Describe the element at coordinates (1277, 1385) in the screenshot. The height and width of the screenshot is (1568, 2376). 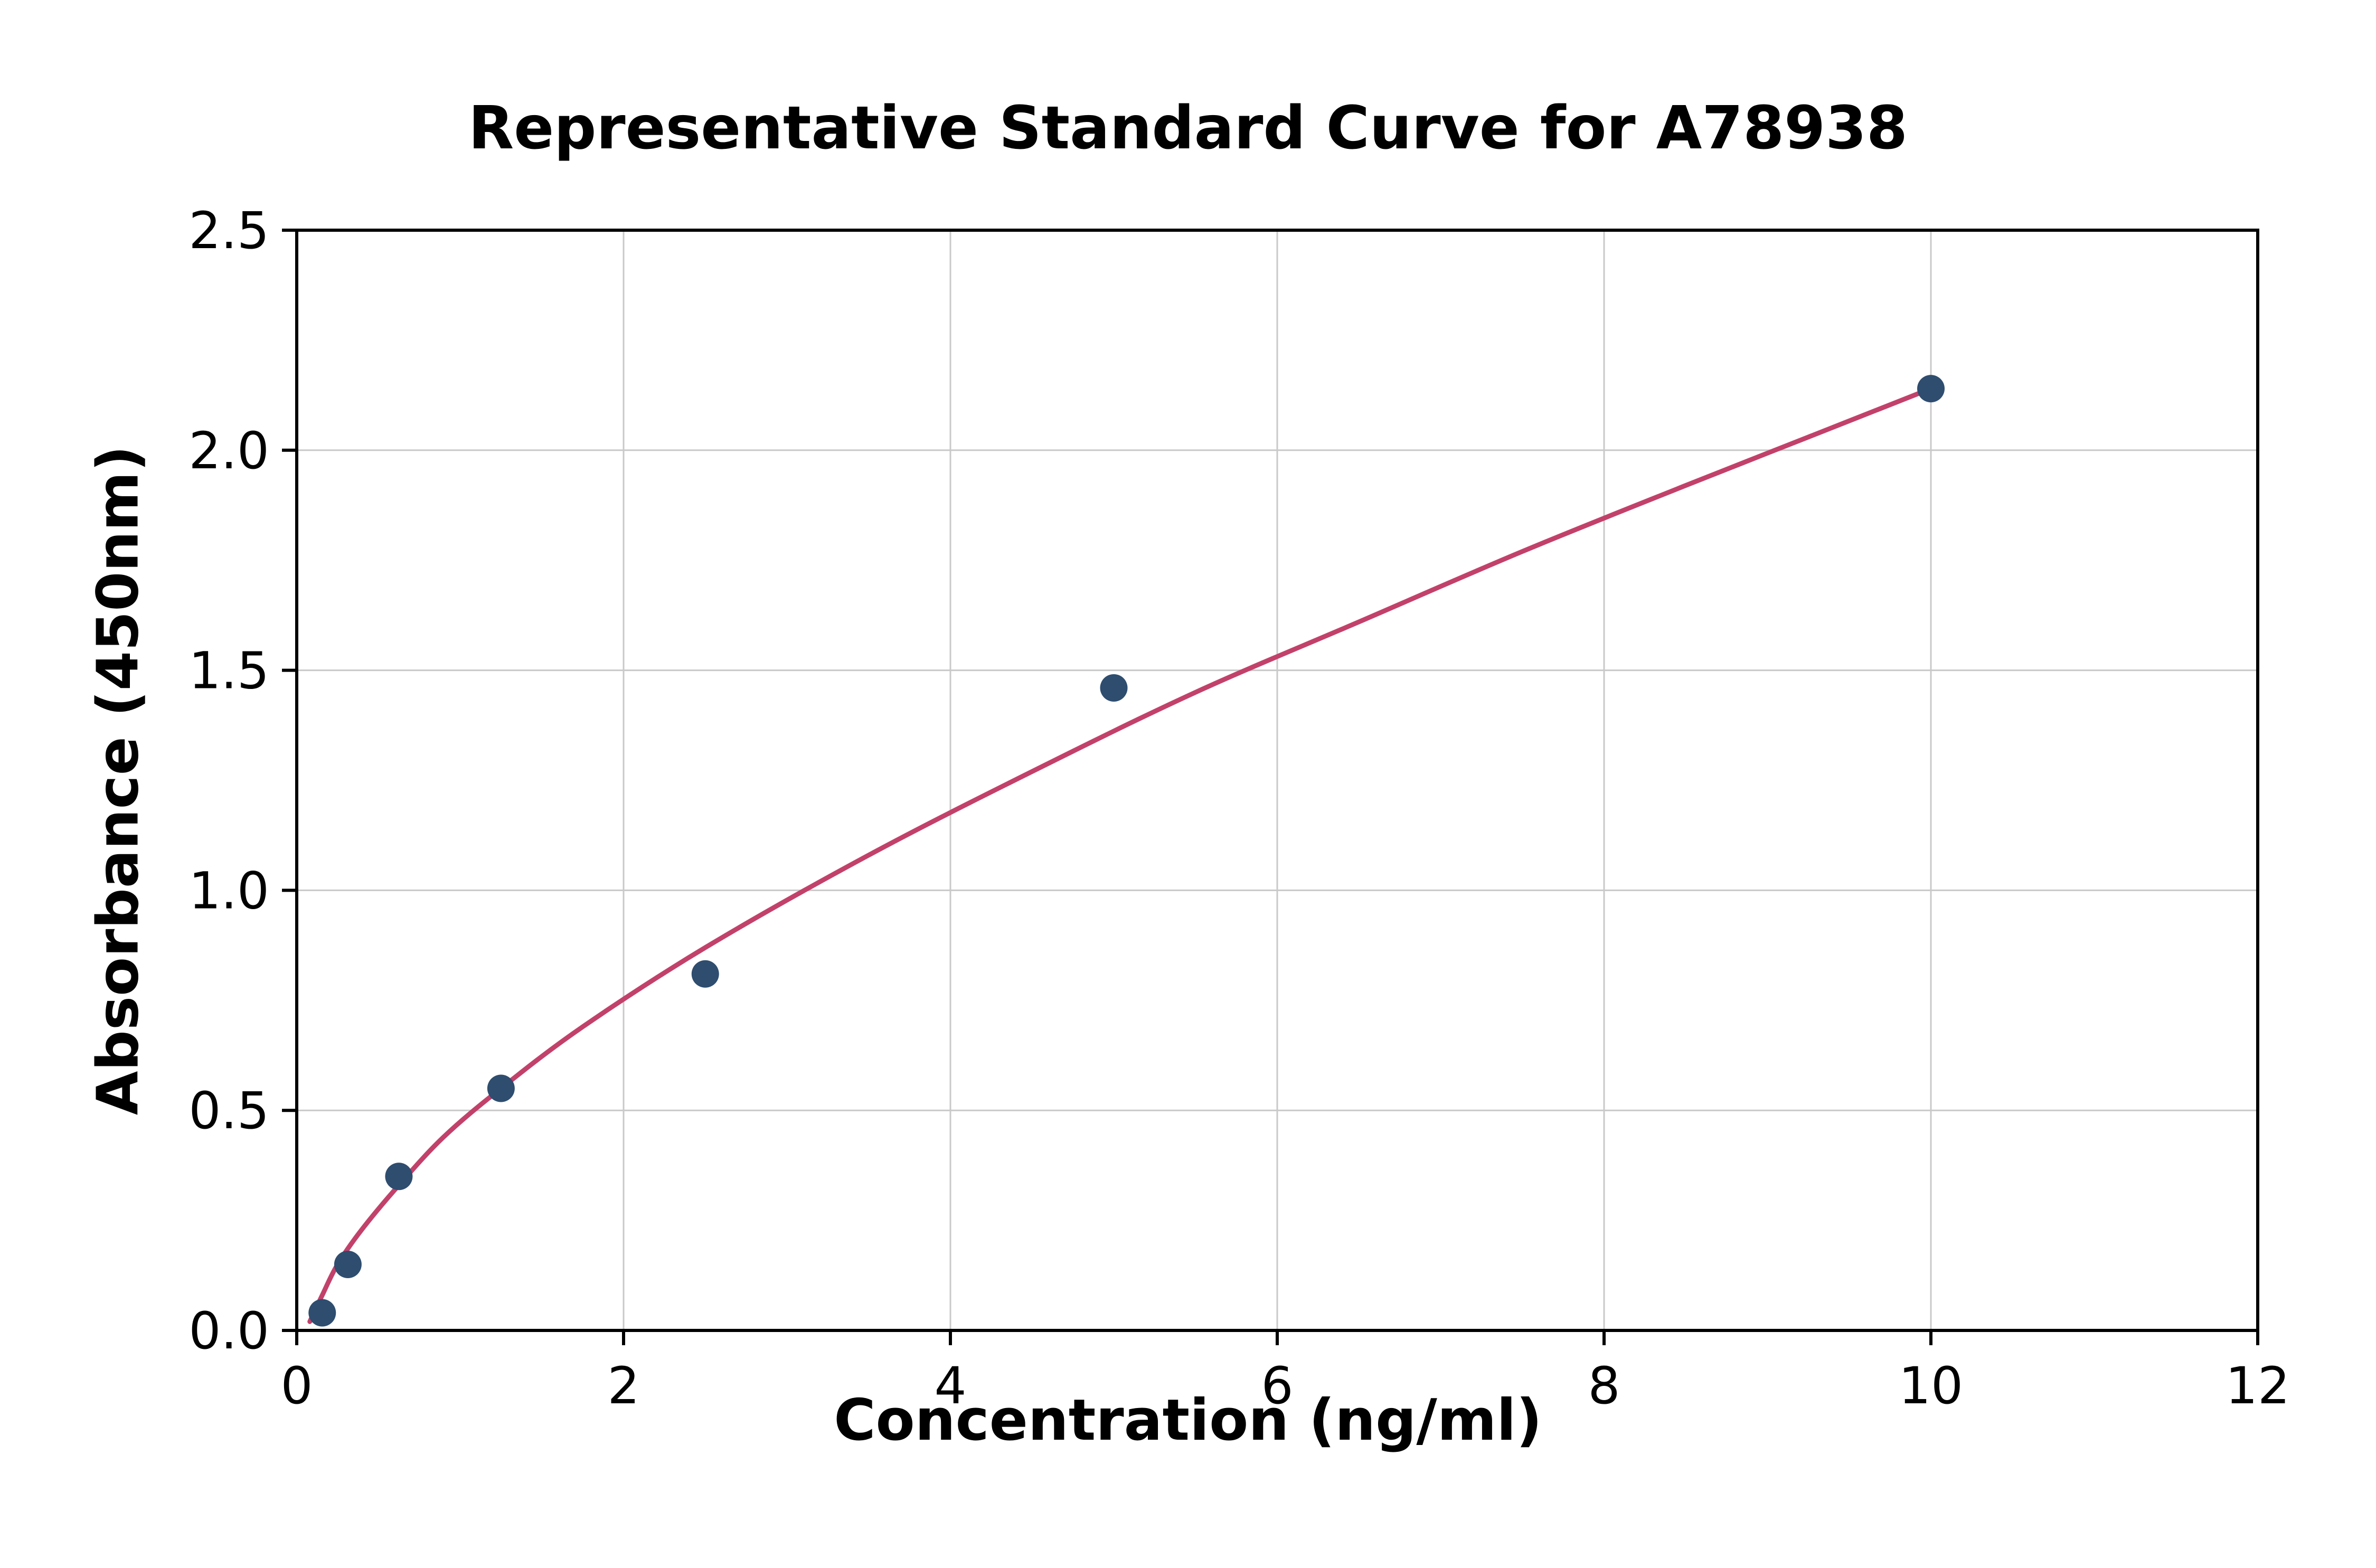
I see `x-tick-label: 6` at that location.